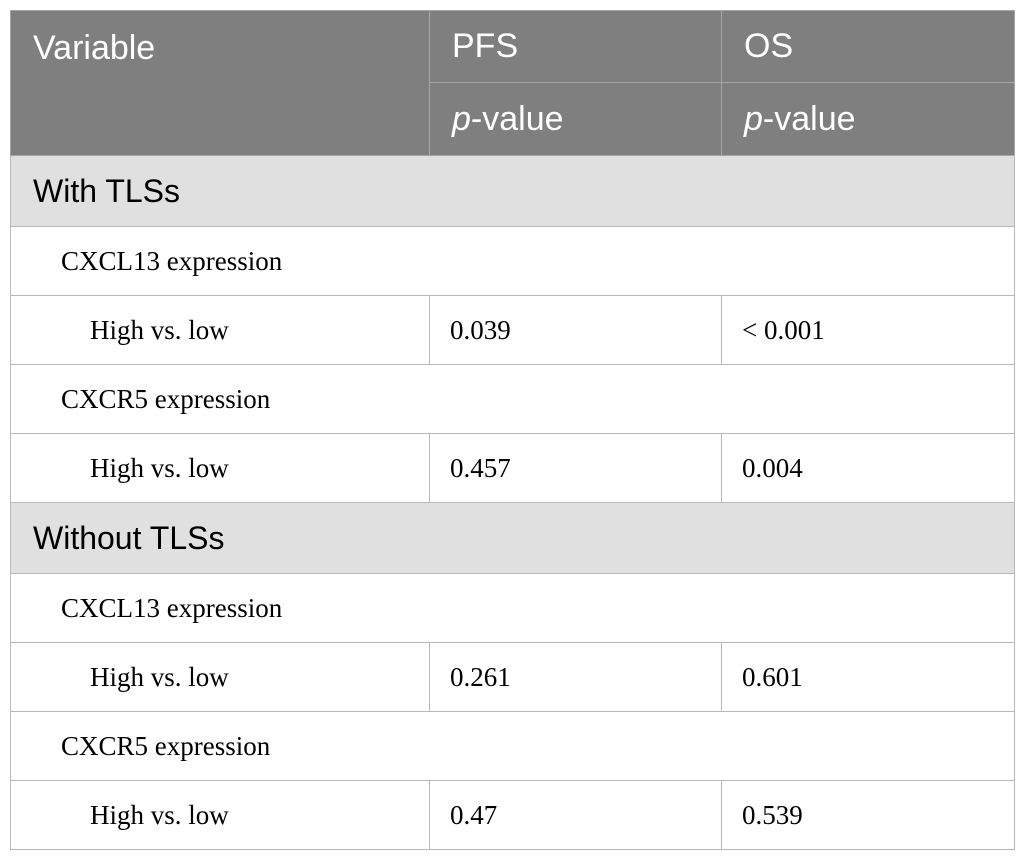  What do you see at coordinates (575, 677) in the screenshot?
I see `pfs-value: 0.261` at bounding box center [575, 677].